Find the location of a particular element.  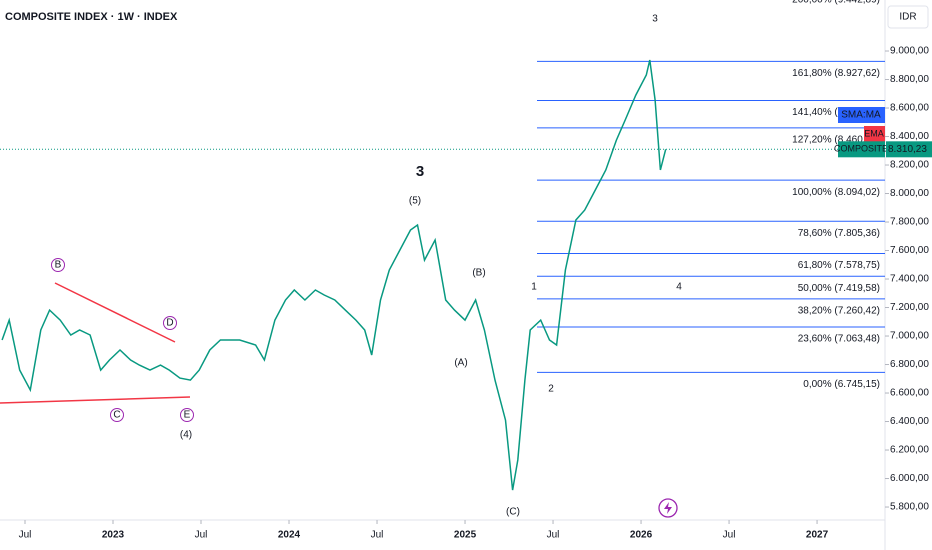

x-tick-label: 2023 is located at coordinates (113, 535).